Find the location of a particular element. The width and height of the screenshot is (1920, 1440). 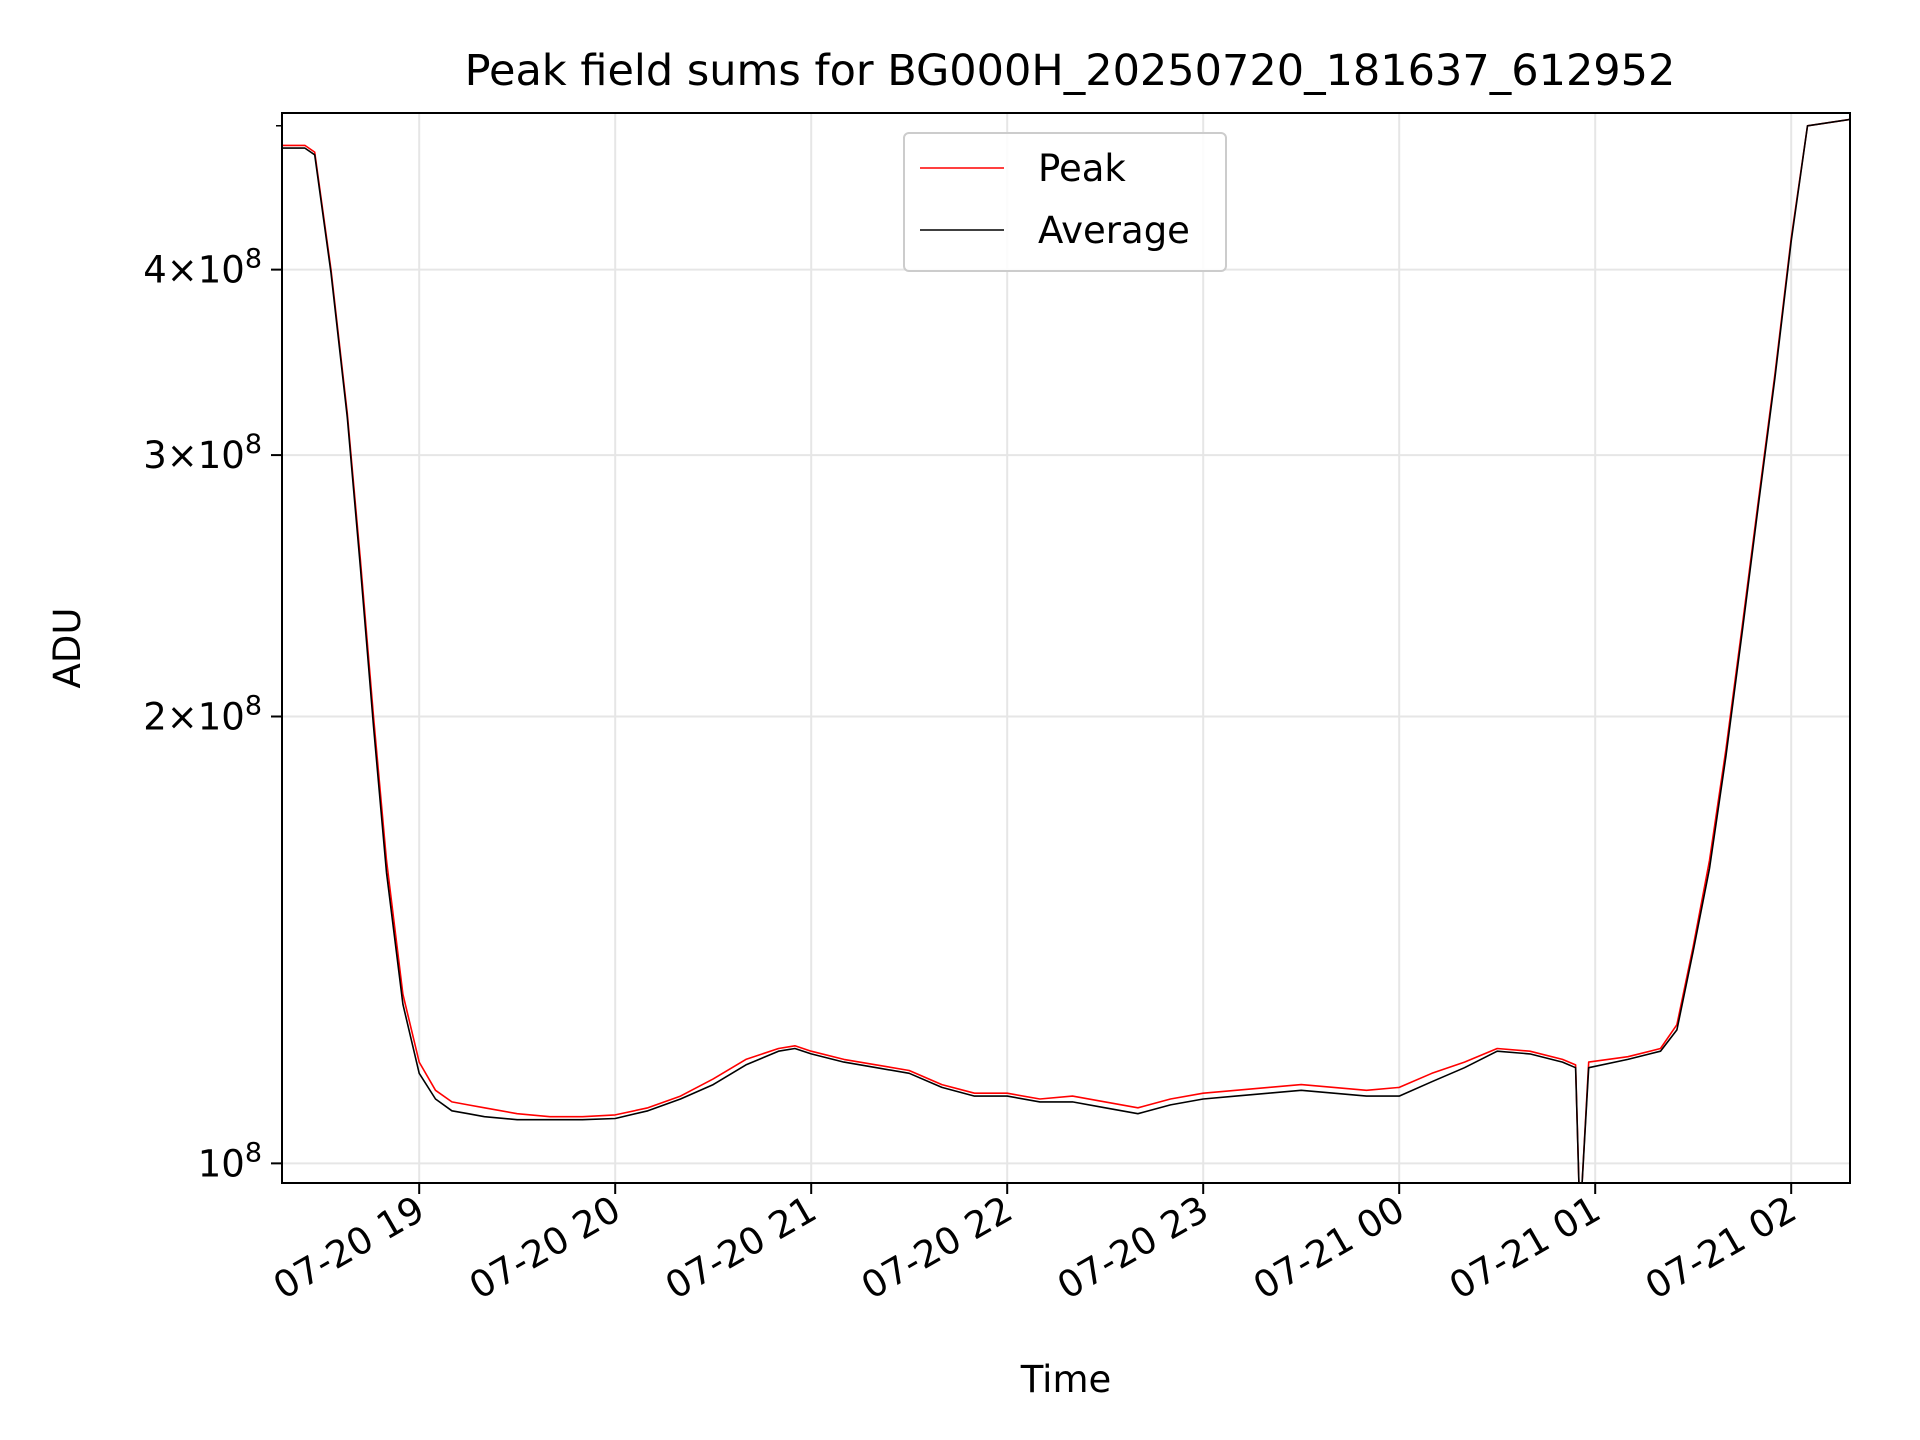

y-tick-label: 2×108 is located at coordinates (202, 714).